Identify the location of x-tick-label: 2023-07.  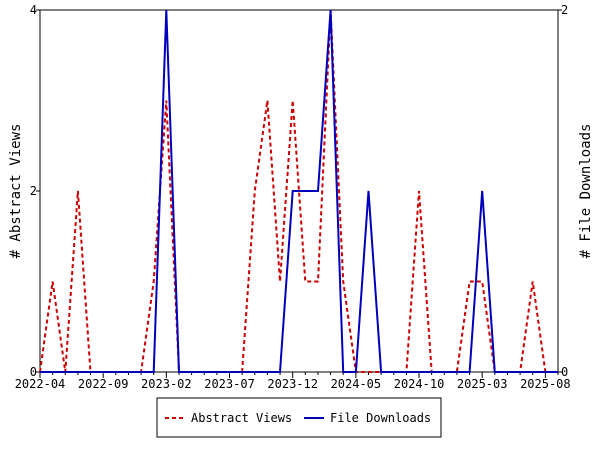
(229, 384).